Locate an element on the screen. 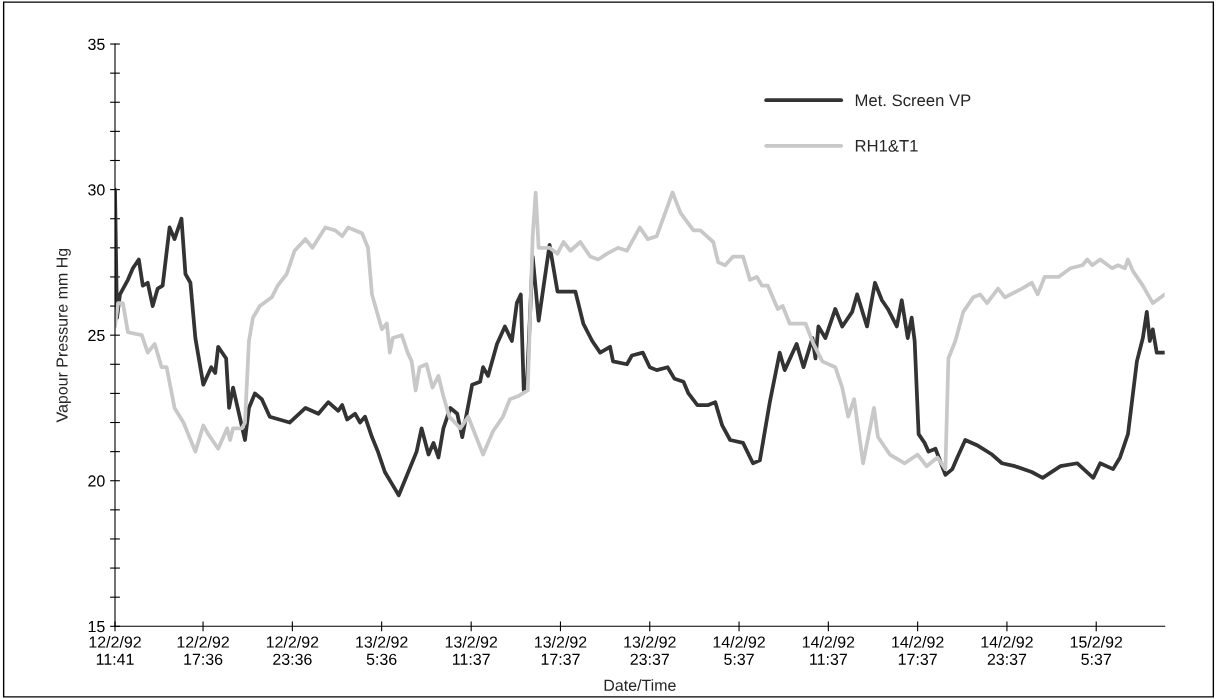  y-tick-label: 20 is located at coordinates (96, 481).